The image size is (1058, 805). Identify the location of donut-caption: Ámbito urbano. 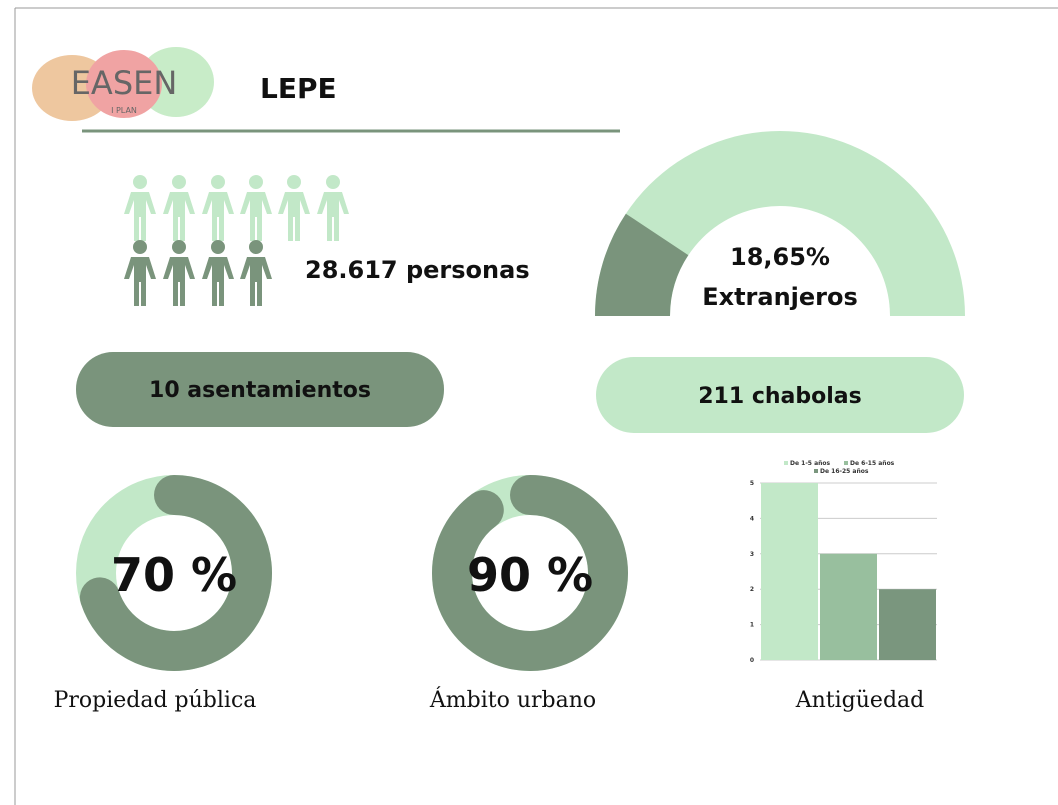
(512, 699).